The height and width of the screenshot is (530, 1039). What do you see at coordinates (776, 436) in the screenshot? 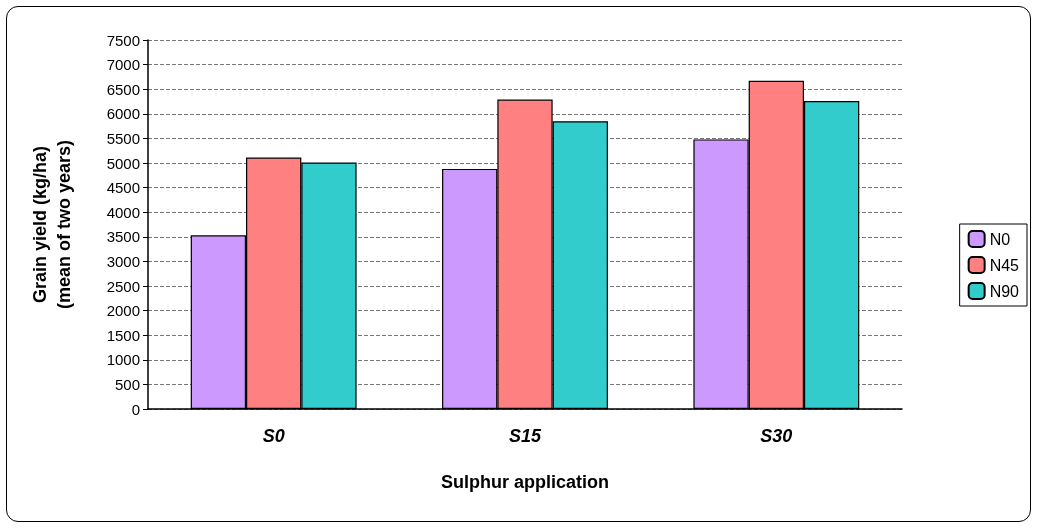
I see `x-tick-label: S30` at bounding box center [776, 436].